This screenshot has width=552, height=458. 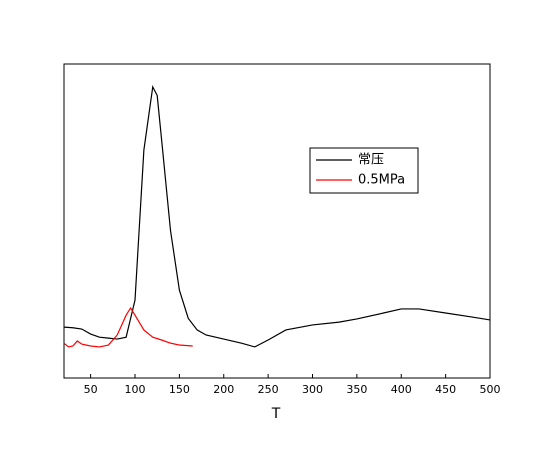 I want to click on legend-box, so click(x=364, y=170).